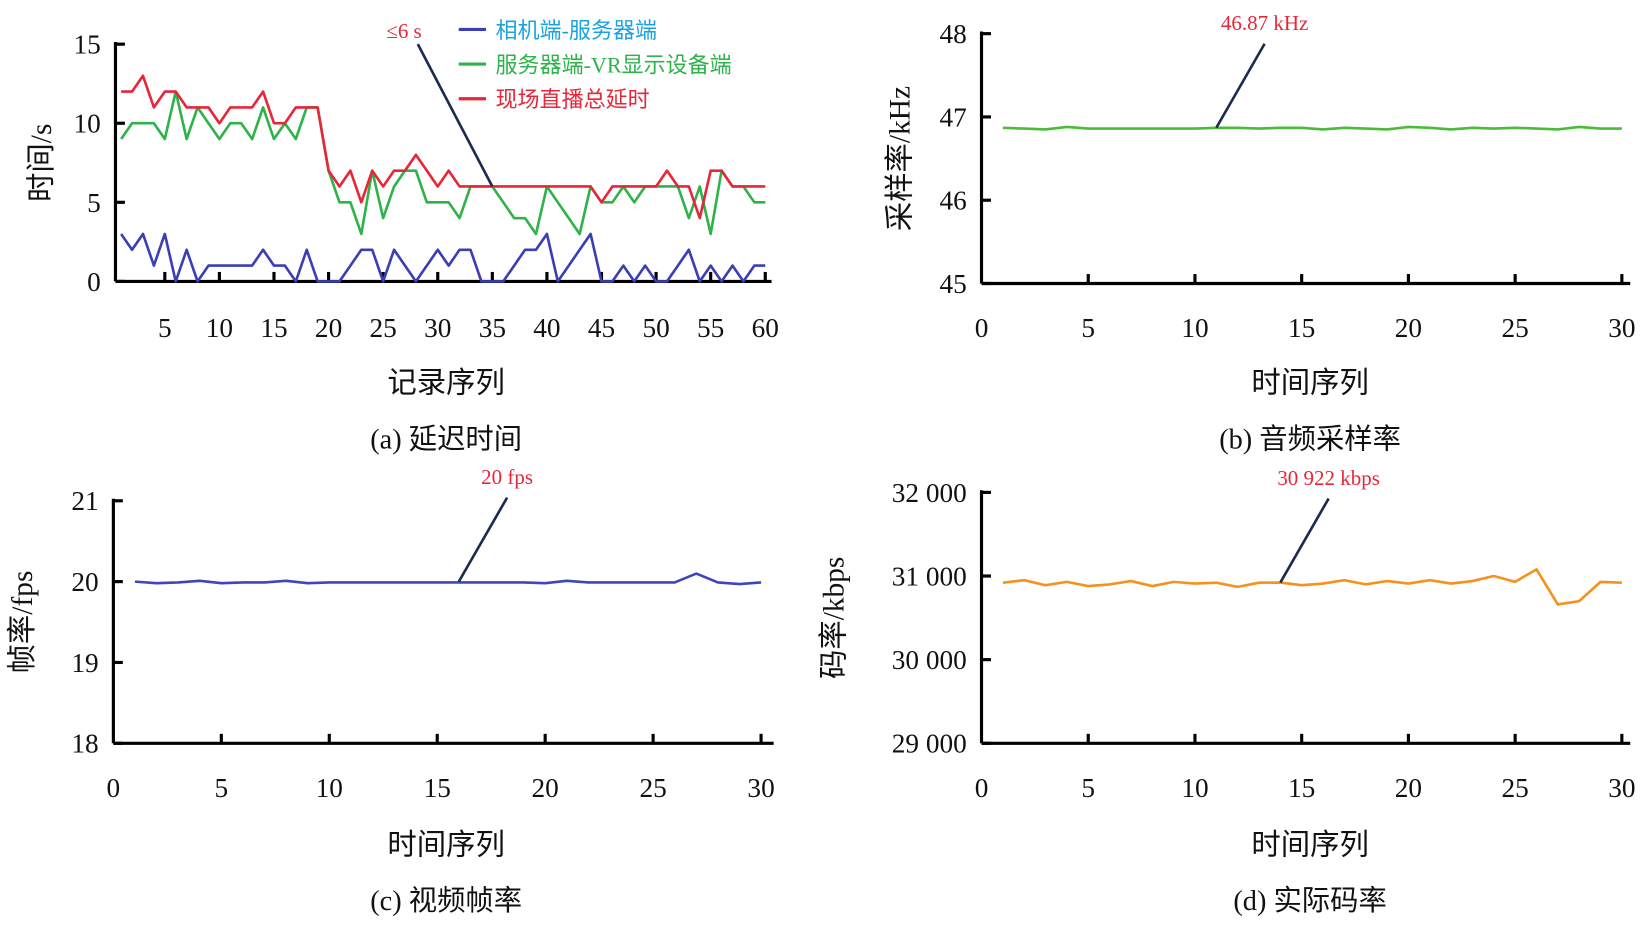 This screenshot has height=926, width=1646. I want to click on annotation-label: 30 922 kbps, so click(1328, 478).